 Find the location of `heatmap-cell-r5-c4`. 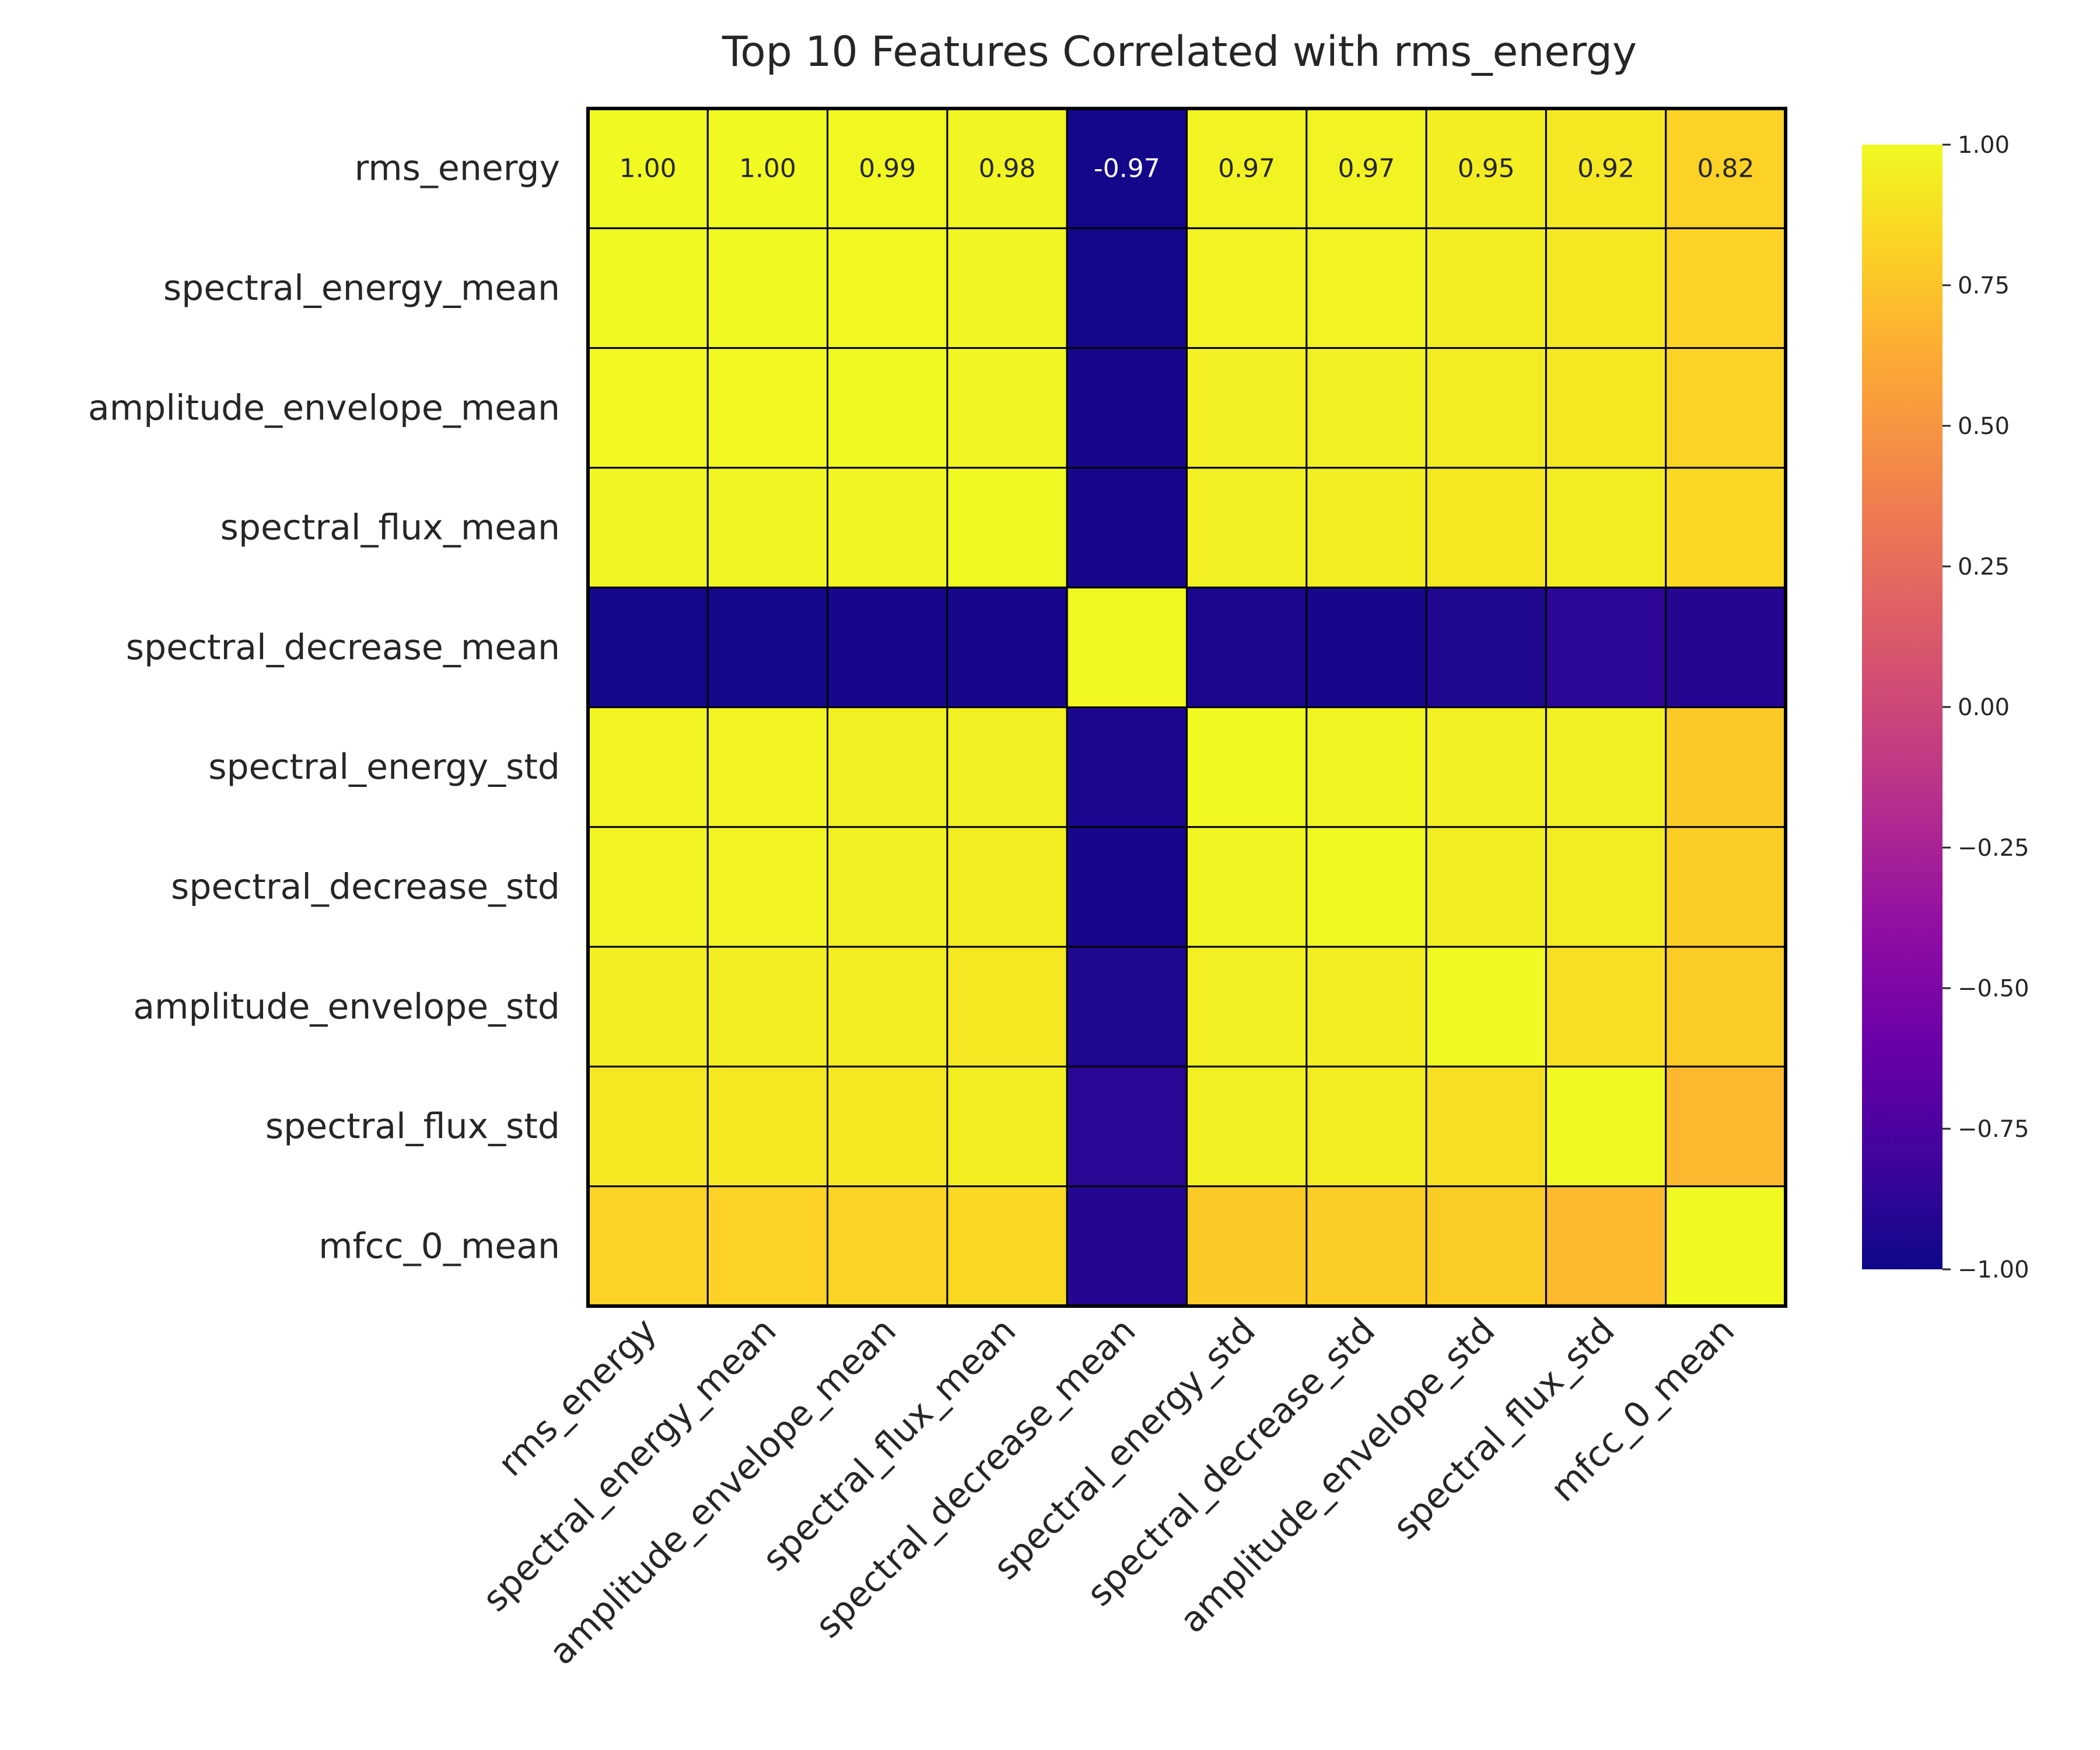

heatmap-cell-r5-c4 is located at coordinates (1127, 767).